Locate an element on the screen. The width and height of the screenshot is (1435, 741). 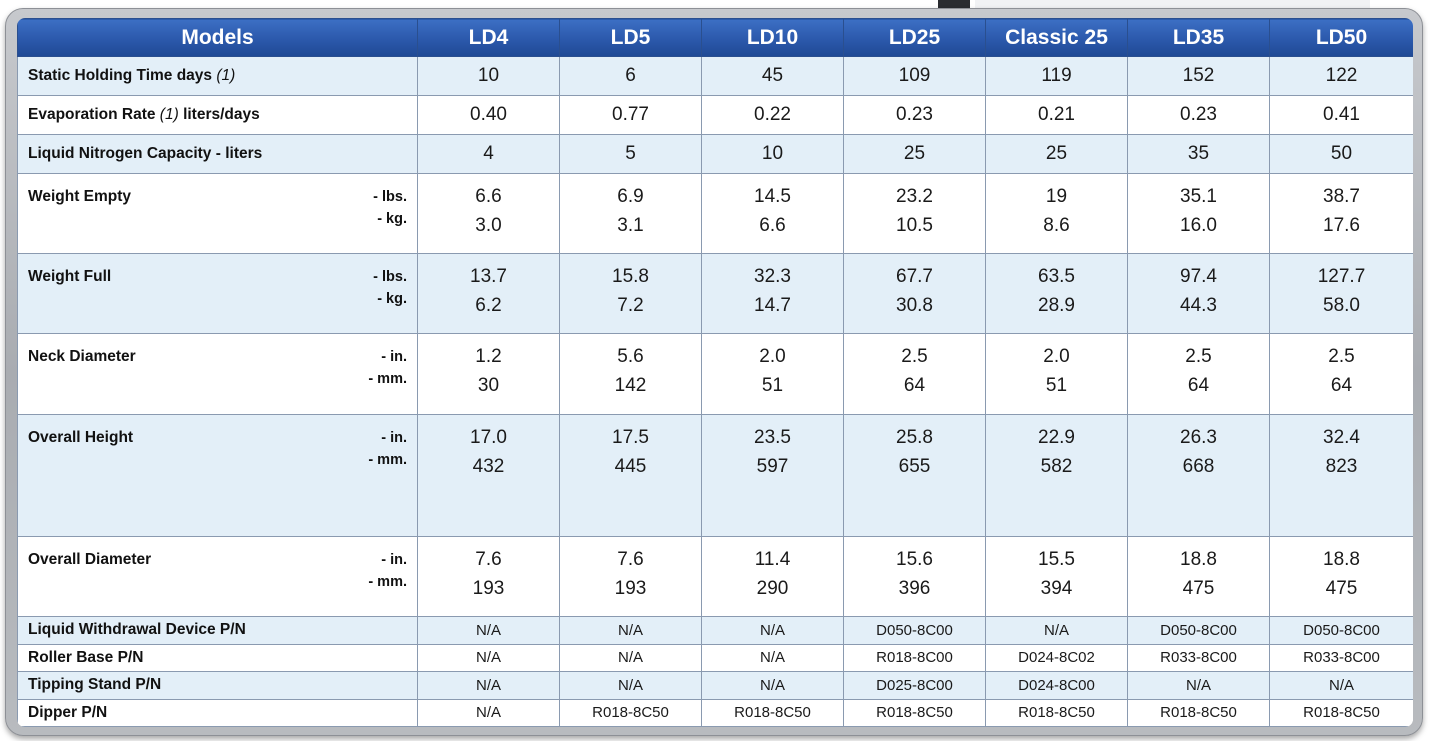
table-cell: 0.40 is located at coordinates (488, 115).